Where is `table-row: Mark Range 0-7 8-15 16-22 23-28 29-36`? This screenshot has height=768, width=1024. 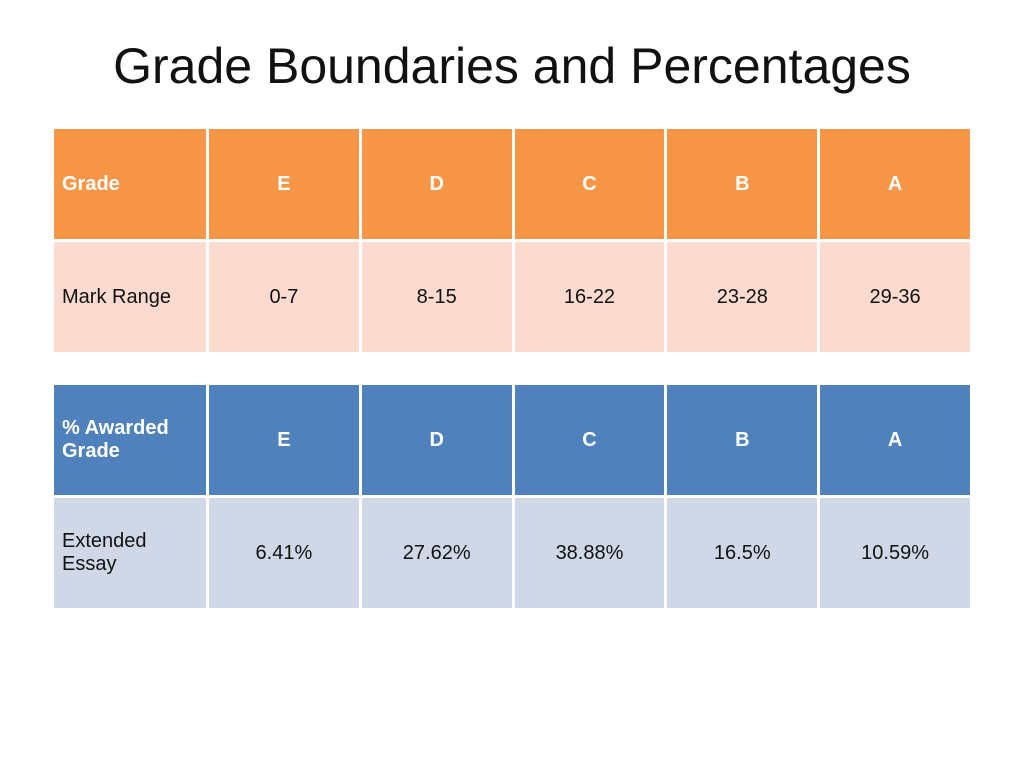
table-row: Mark Range 0-7 8-15 16-22 23-28 29-36 is located at coordinates (512, 297).